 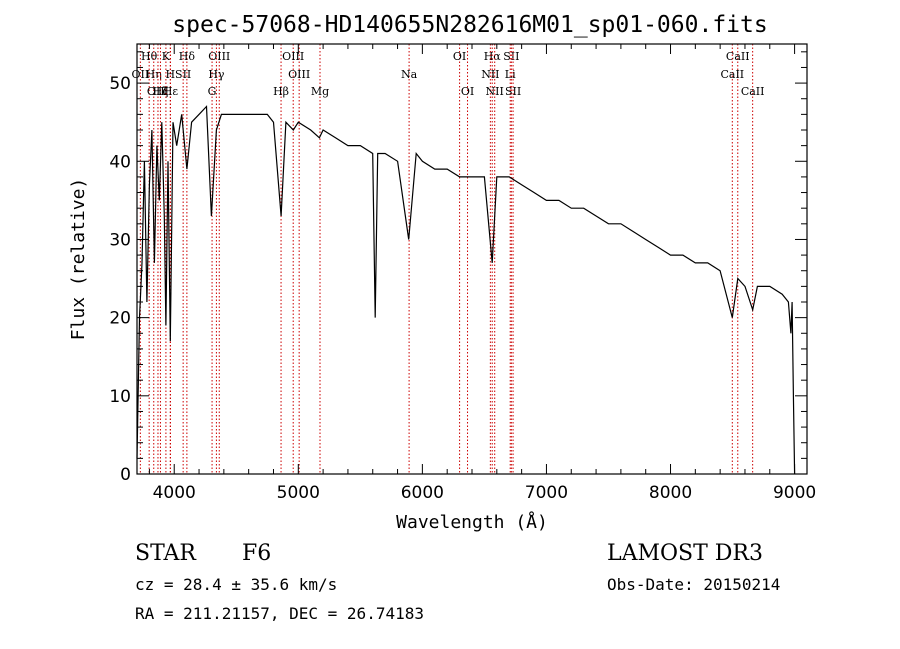 What do you see at coordinates (183, 74) in the screenshot?
I see `spectral-line-label-8: SII` at bounding box center [183, 74].